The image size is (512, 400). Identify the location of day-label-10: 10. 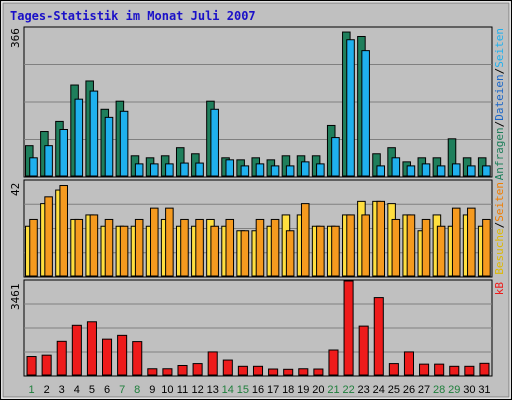
(167, 390).